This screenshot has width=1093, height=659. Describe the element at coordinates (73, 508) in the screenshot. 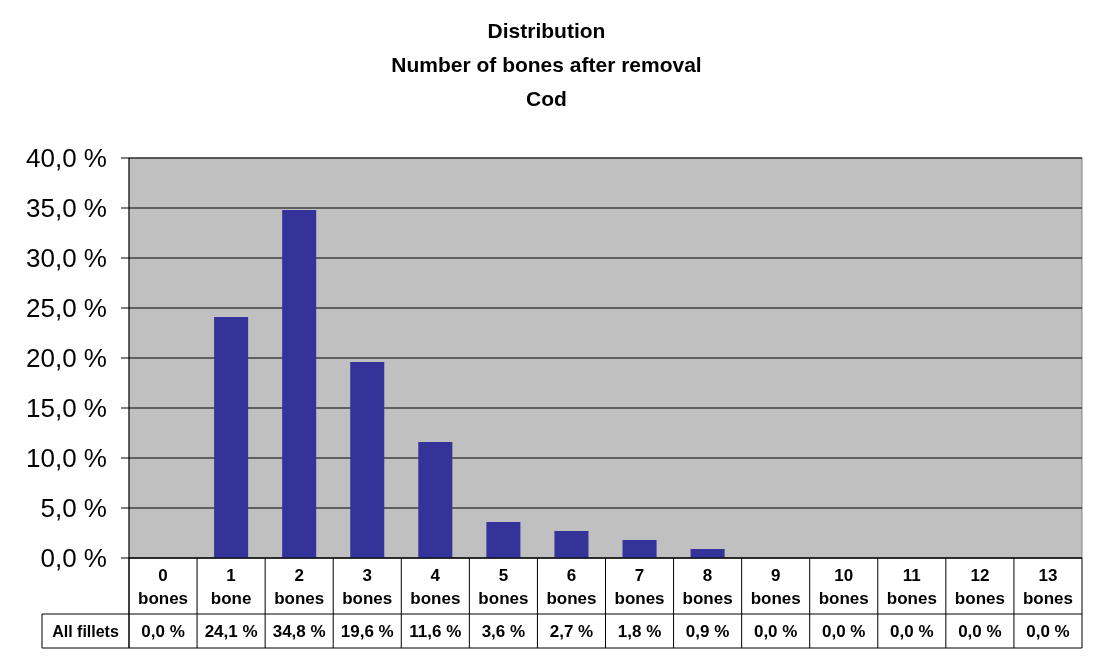

I see `y-tick-label: 5,0 %` at that location.